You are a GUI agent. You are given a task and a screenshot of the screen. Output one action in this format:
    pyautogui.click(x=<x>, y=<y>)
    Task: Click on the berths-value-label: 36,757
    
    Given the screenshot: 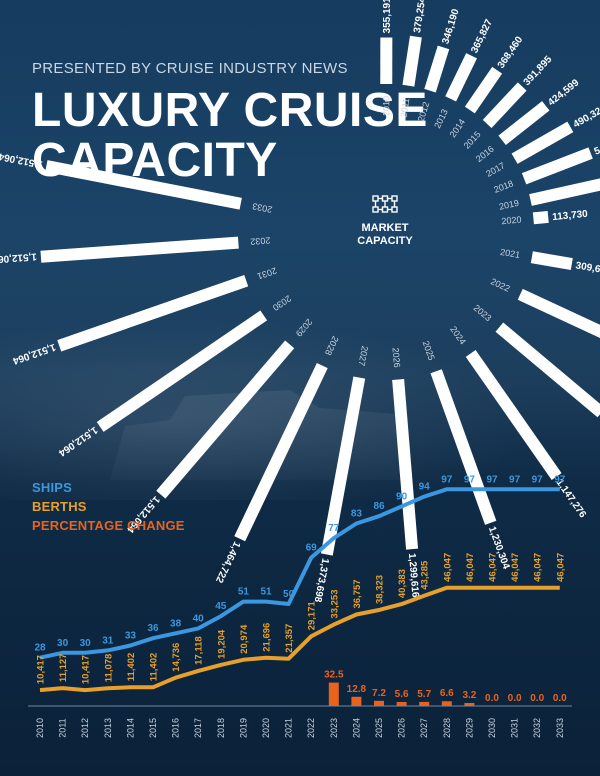 What is the action you would take?
    pyautogui.click(x=357, y=593)
    